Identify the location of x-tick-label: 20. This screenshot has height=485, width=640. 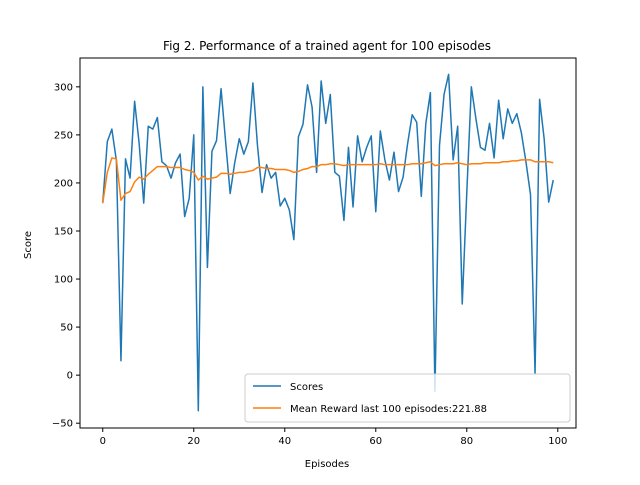
(193, 441).